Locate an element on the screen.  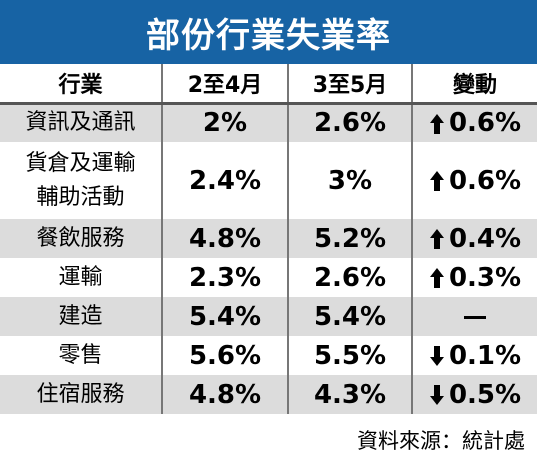
mar-may-value: 4.3% is located at coordinates (350, 394).